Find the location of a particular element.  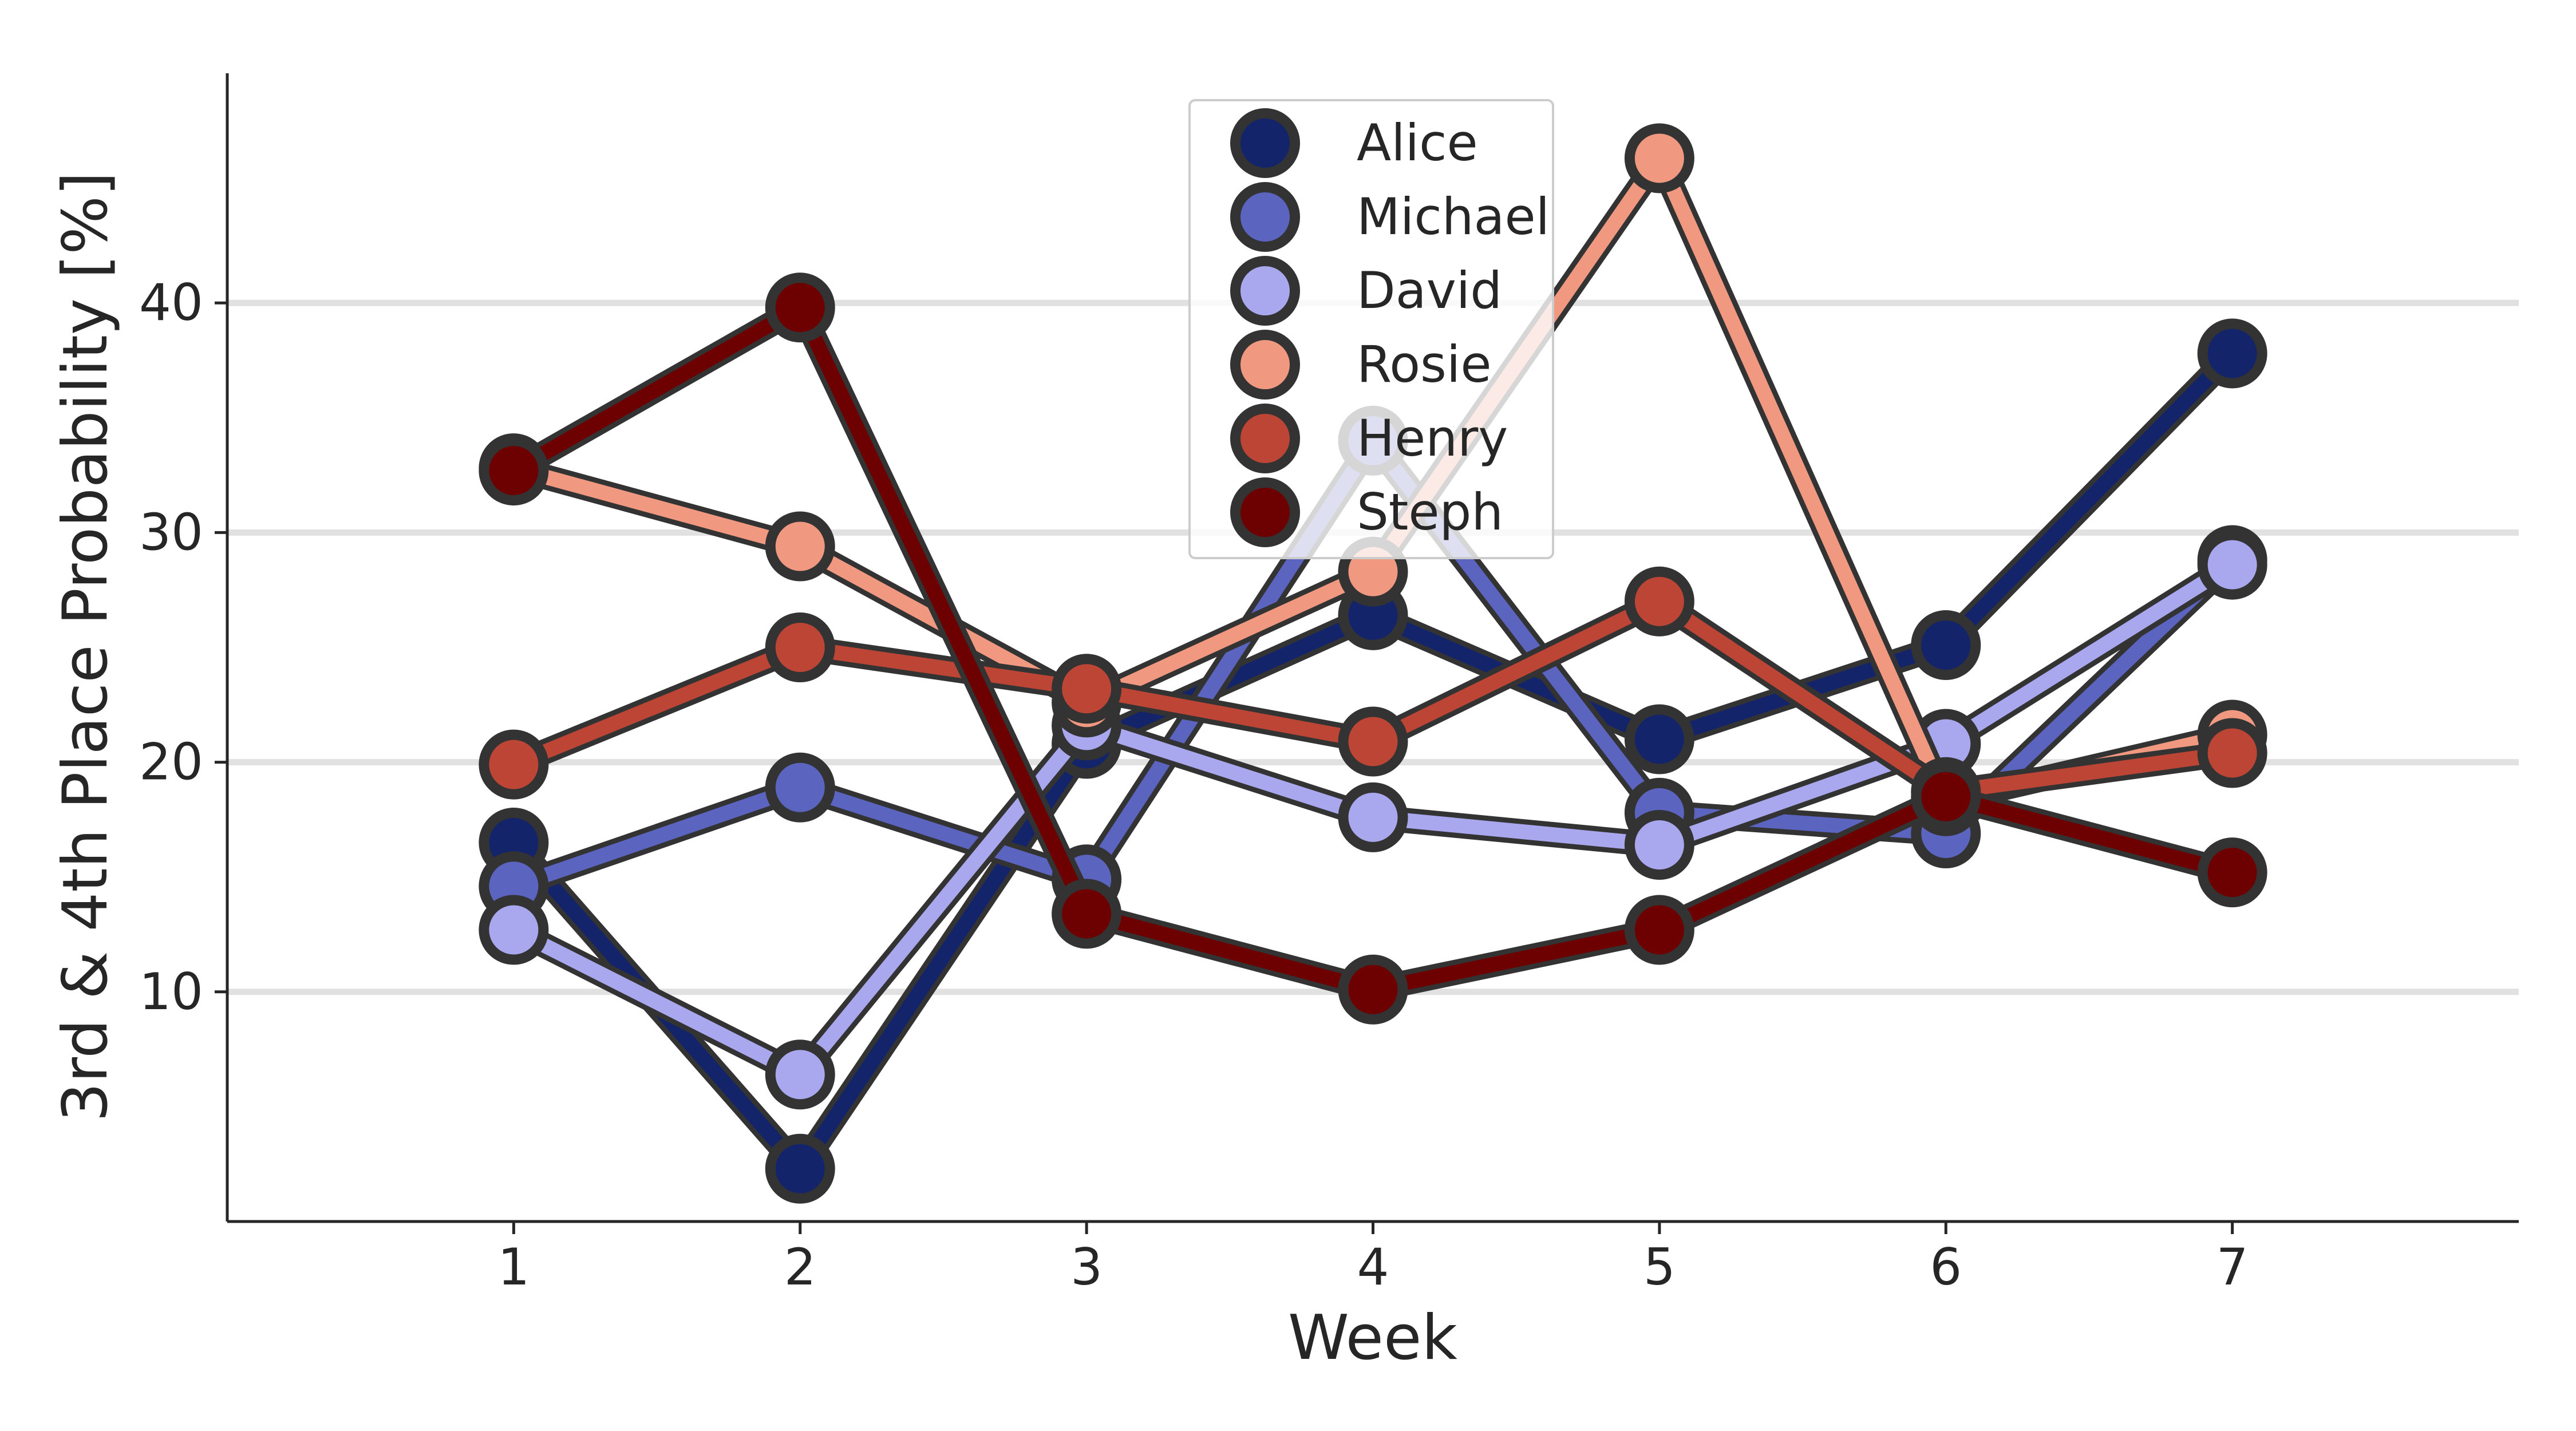

x-tick-label: 3 is located at coordinates (1086, 1267).